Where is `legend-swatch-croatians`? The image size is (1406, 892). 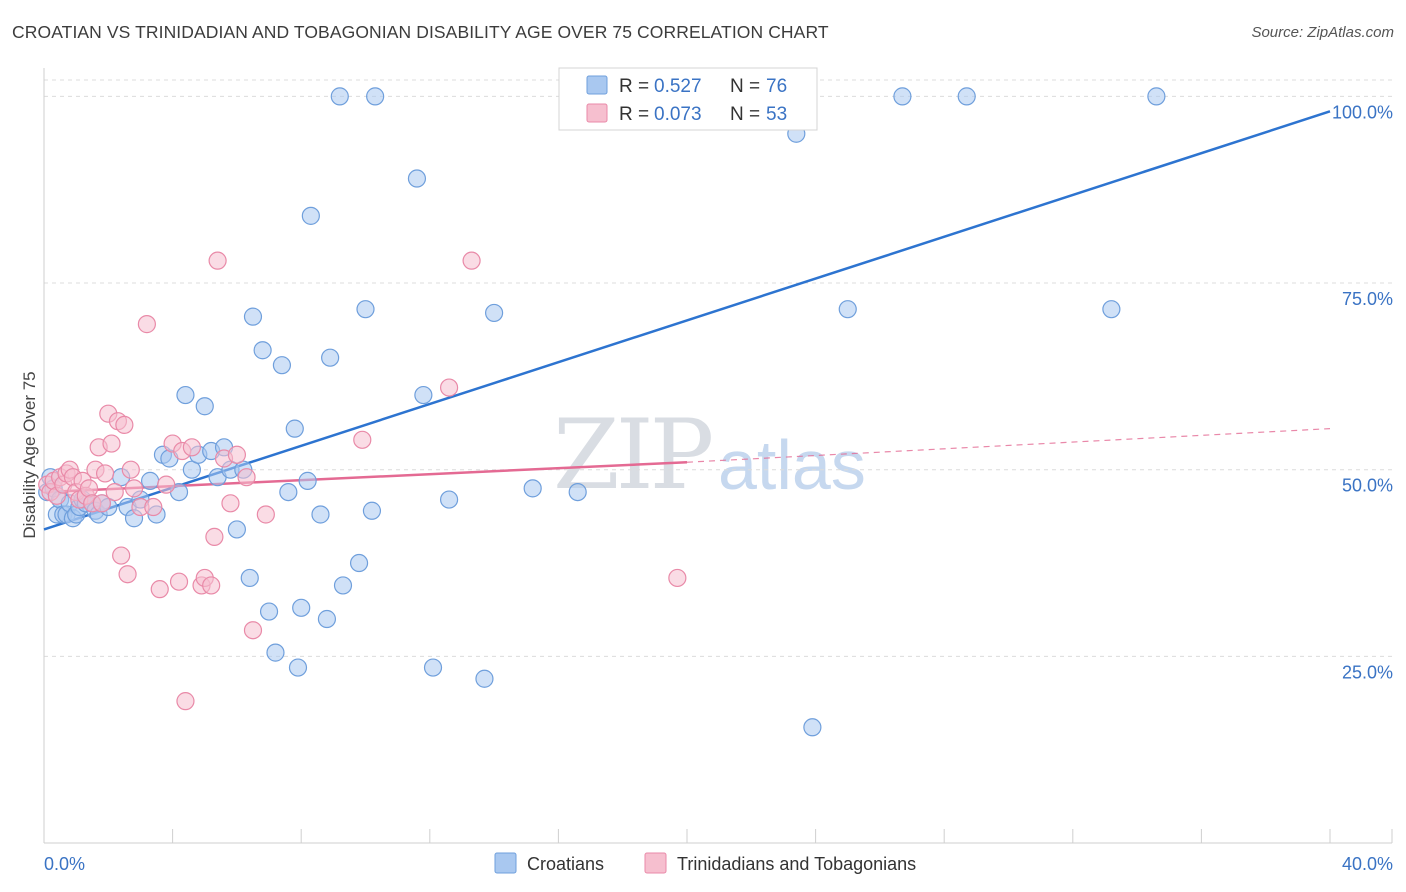 legend-swatch-croatians is located at coordinates (597, 85).